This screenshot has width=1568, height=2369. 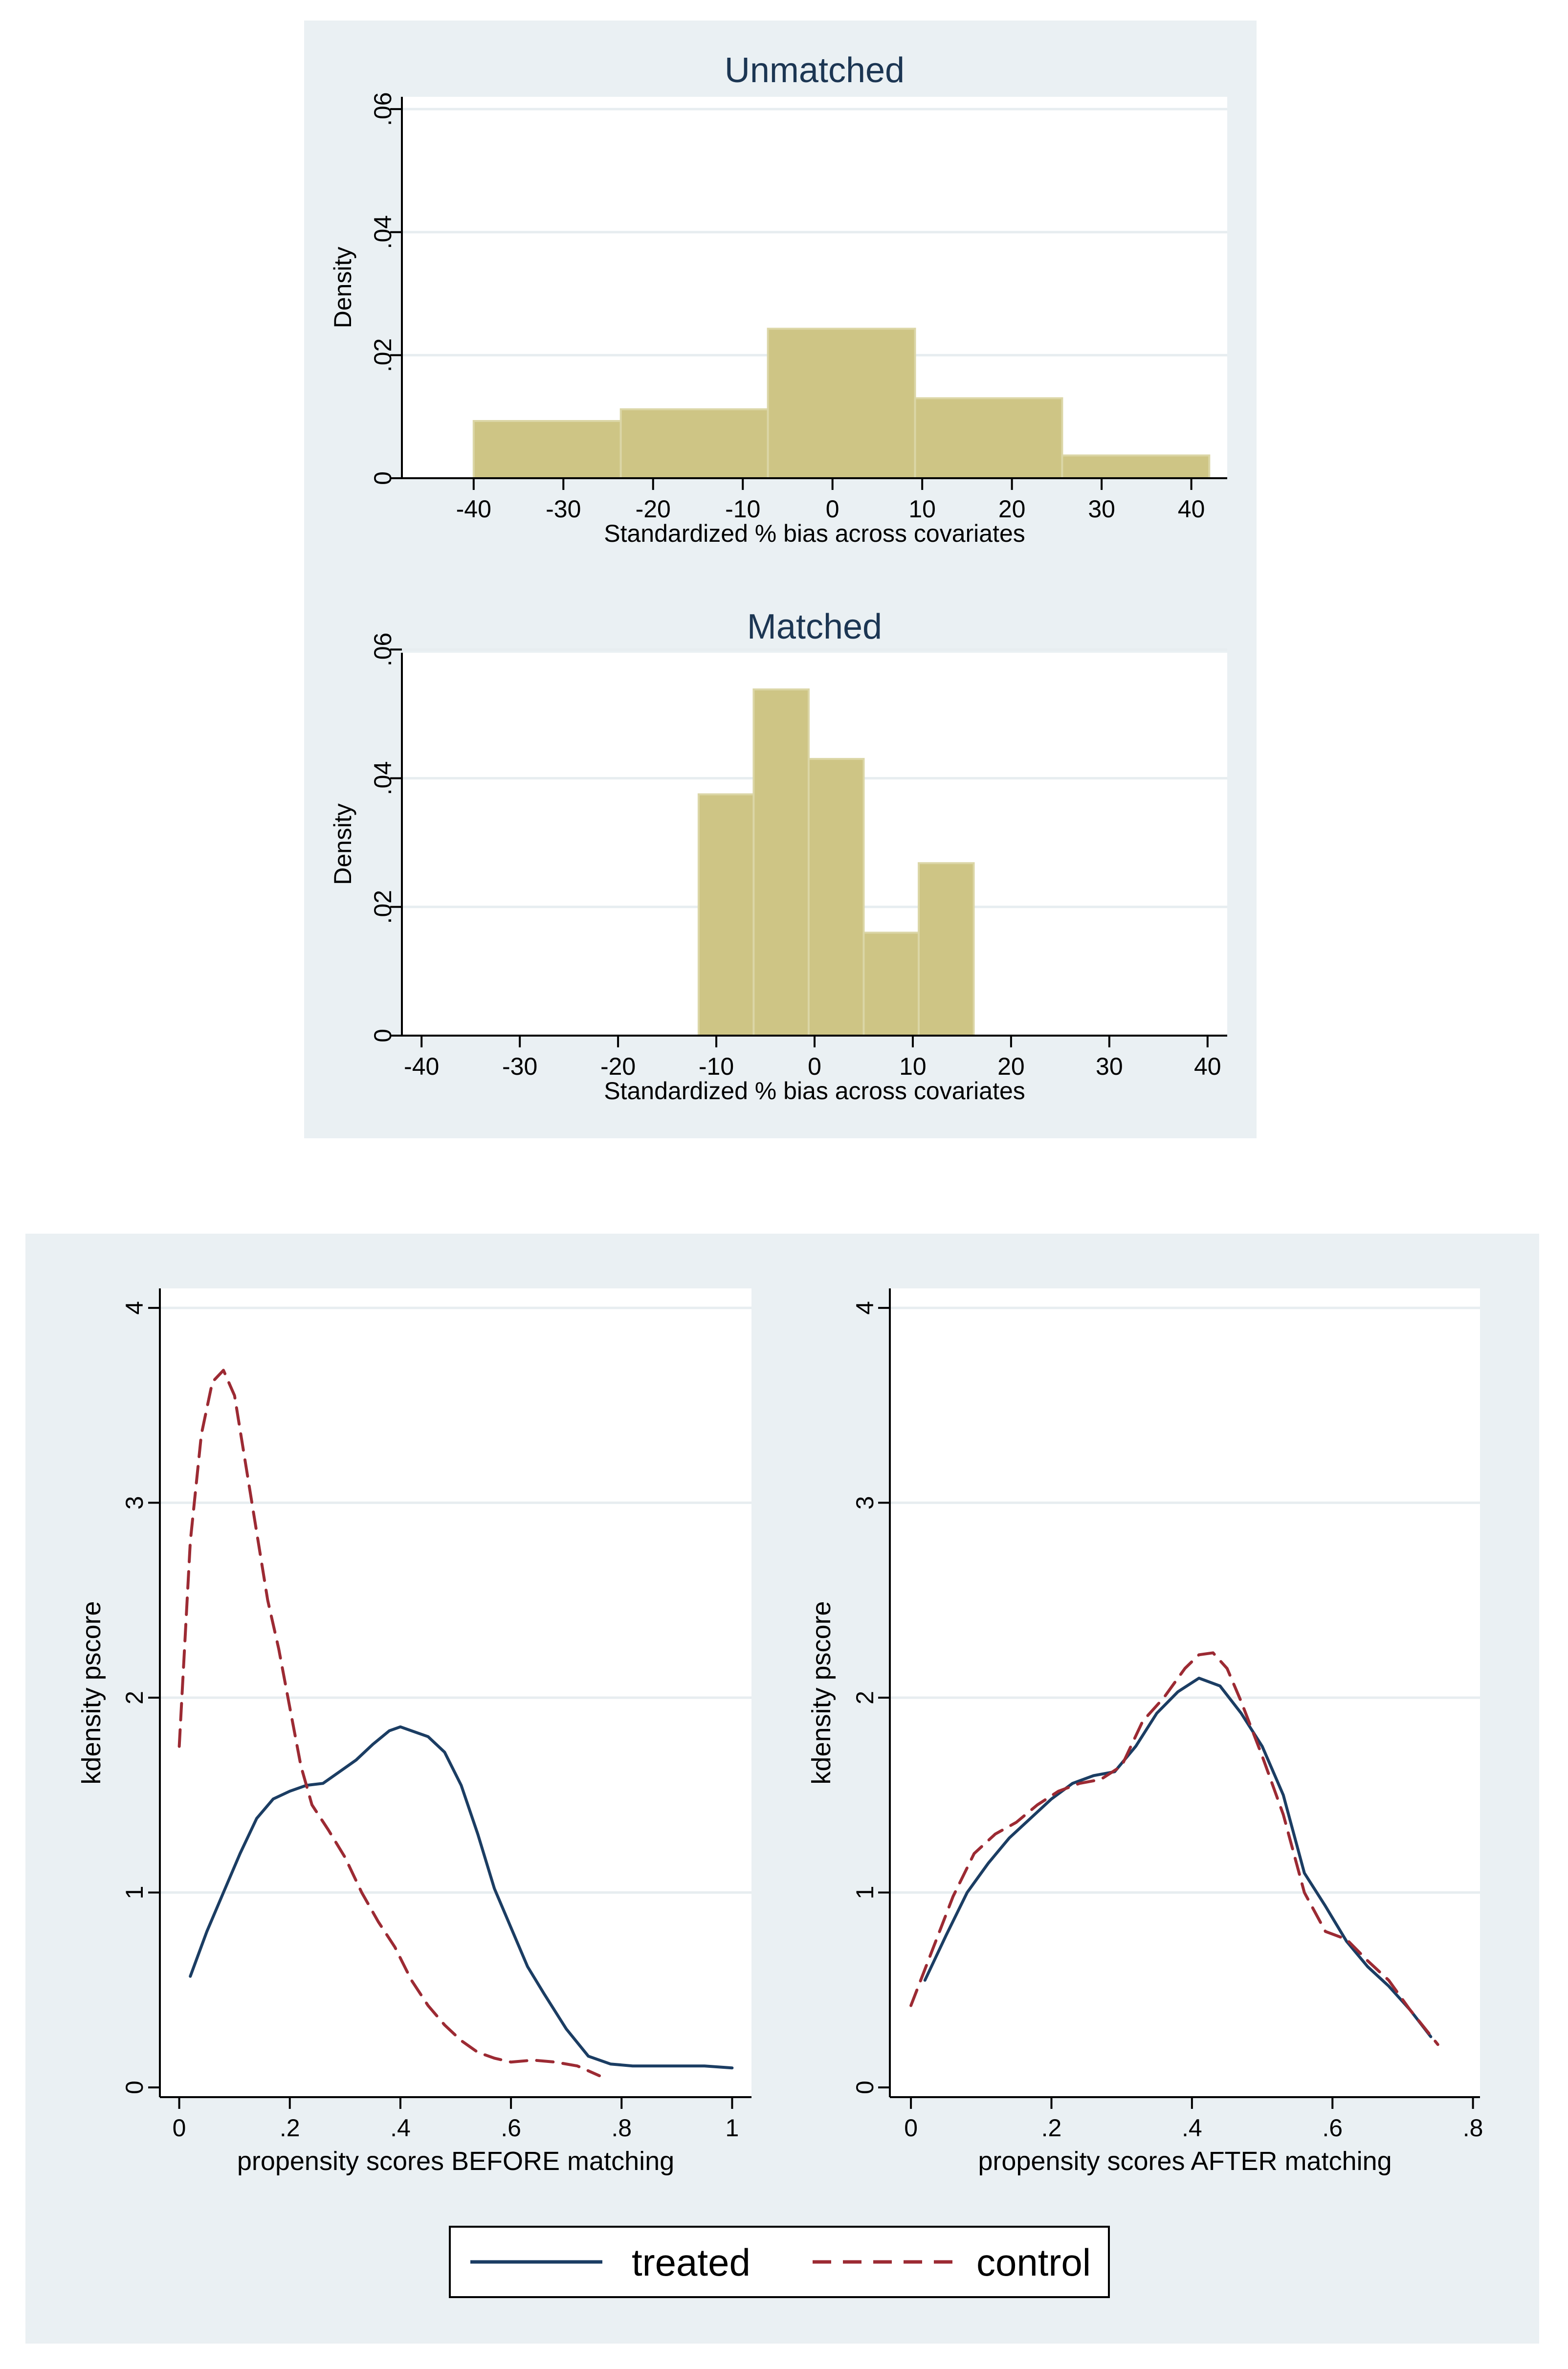 What do you see at coordinates (400, 2128) in the screenshot?
I see `before-x-tick-label: .4` at bounding box center [400, 2128].